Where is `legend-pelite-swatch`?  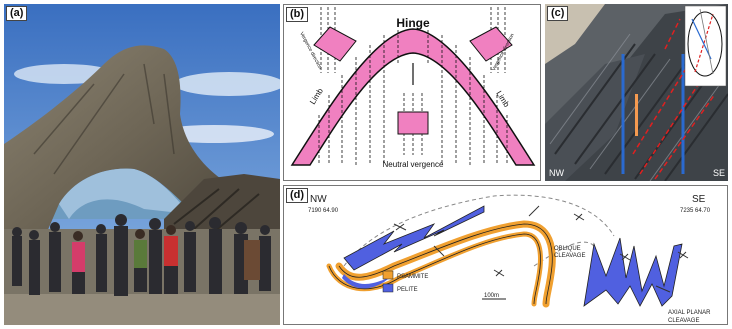 legend-pelite-swatch is located at coordinates (388, 288).